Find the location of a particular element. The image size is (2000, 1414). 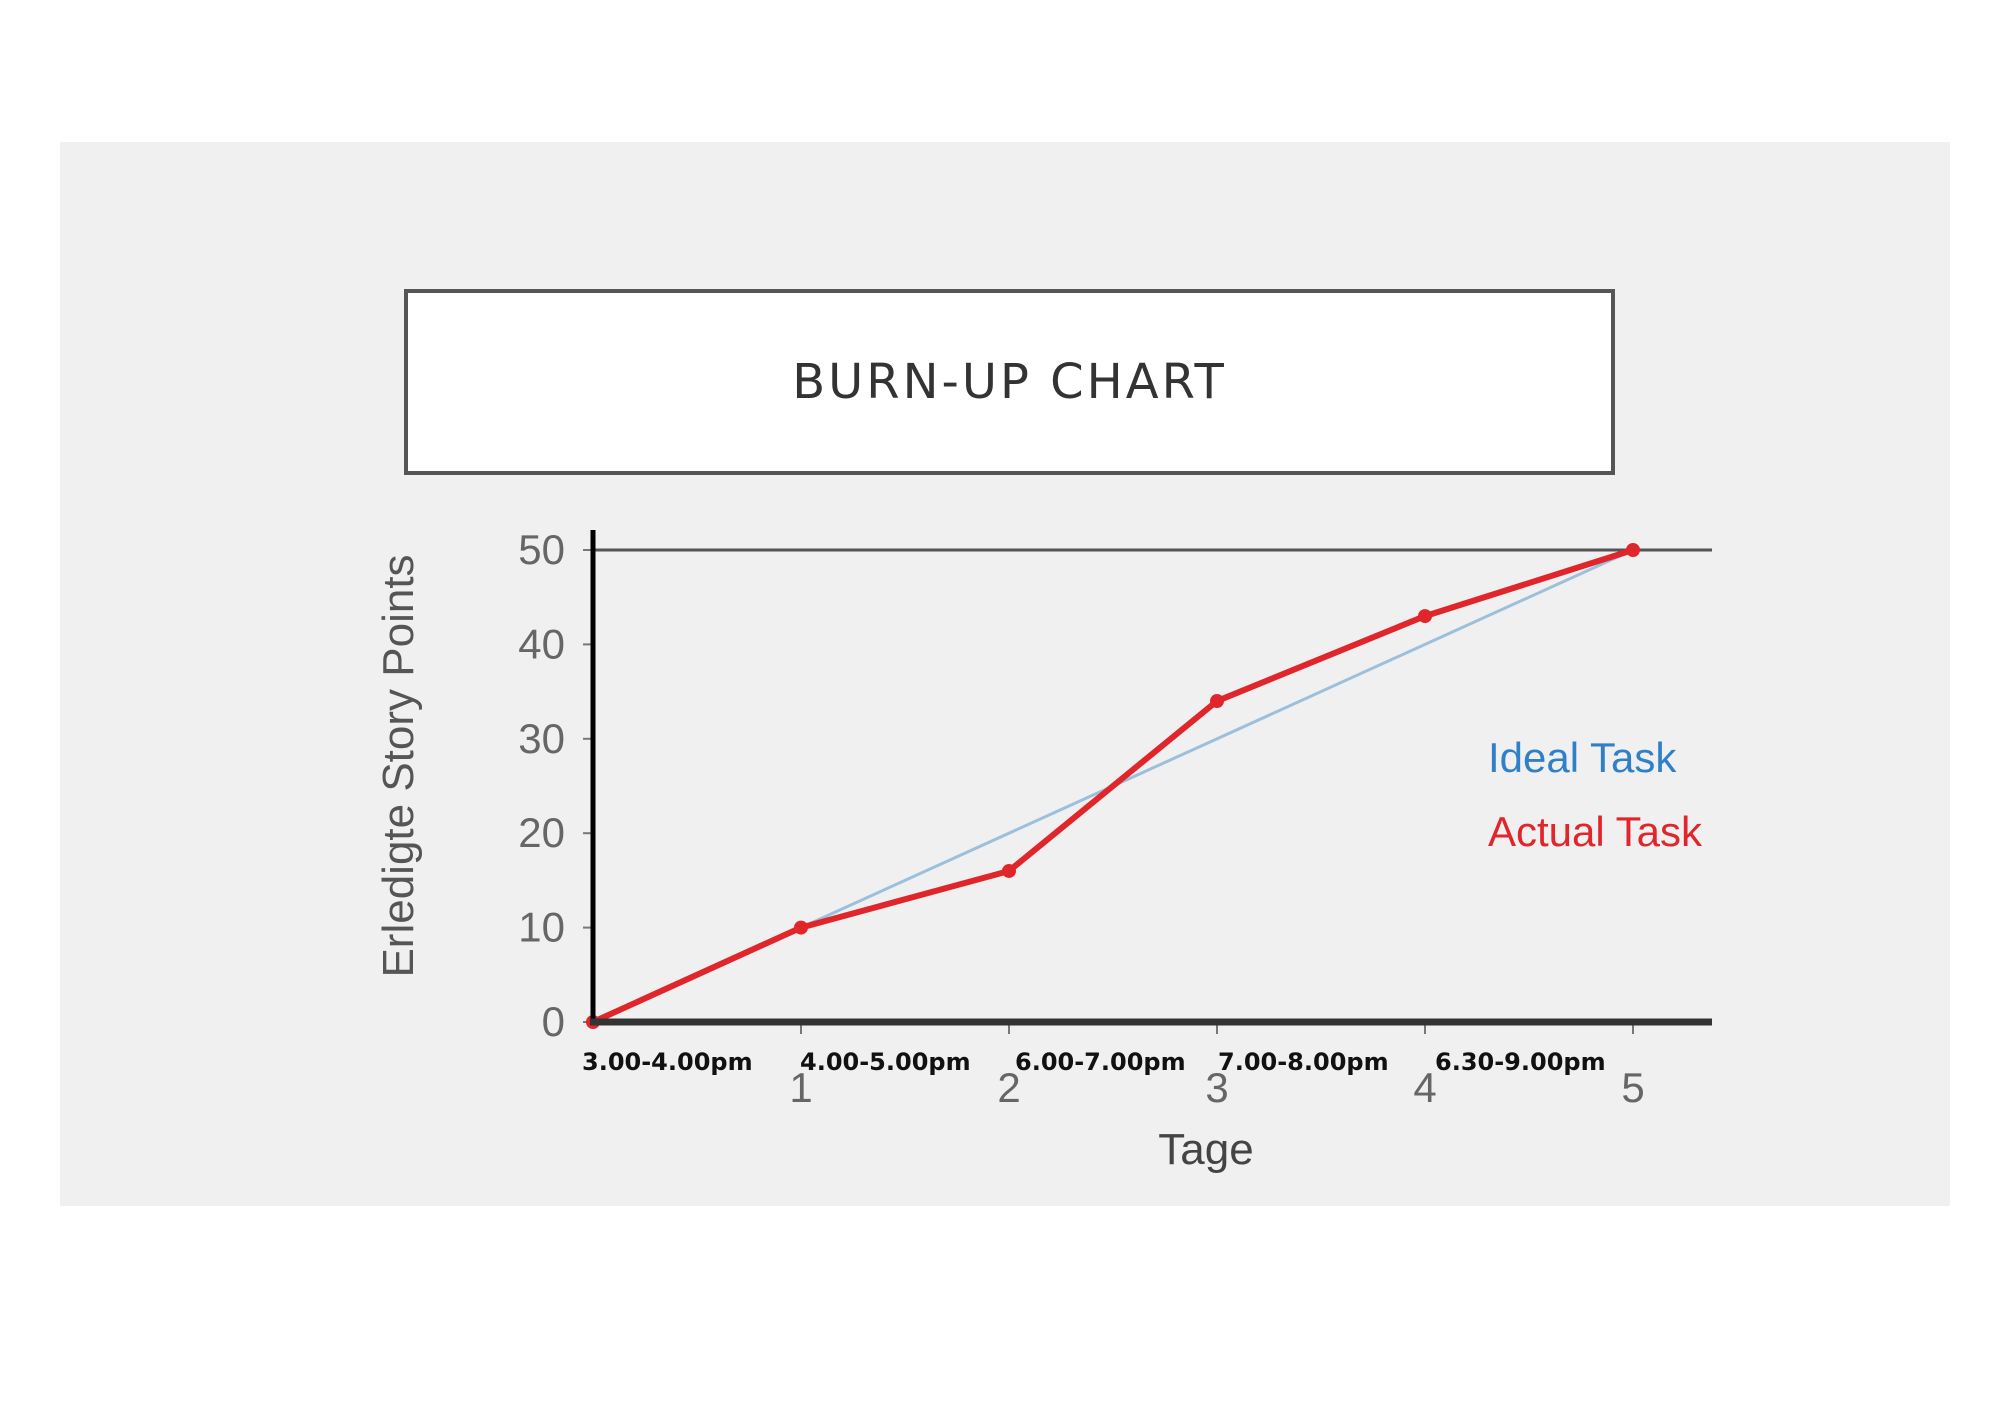

x-axis-label: Tage is located at coordinates (1205, 1149).